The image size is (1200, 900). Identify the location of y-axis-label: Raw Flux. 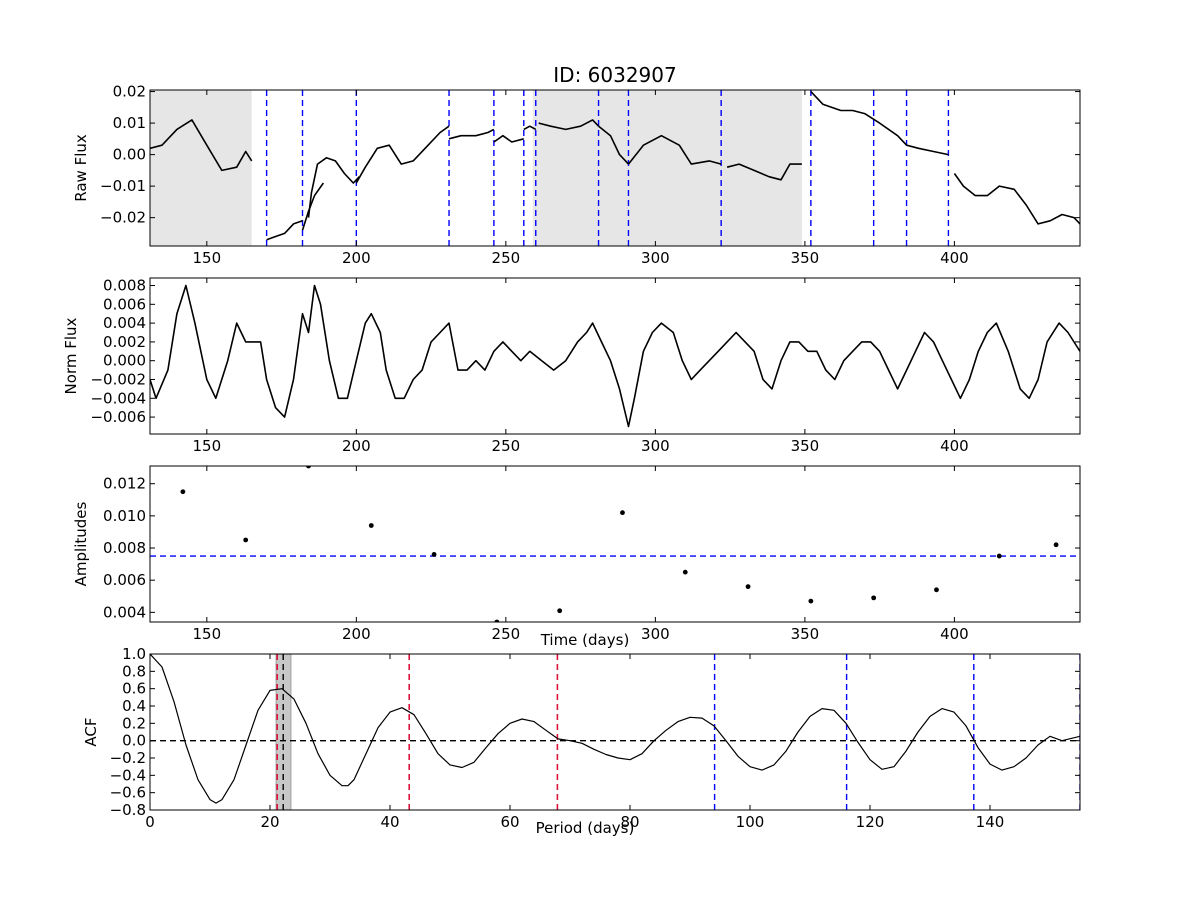
(81, 168).